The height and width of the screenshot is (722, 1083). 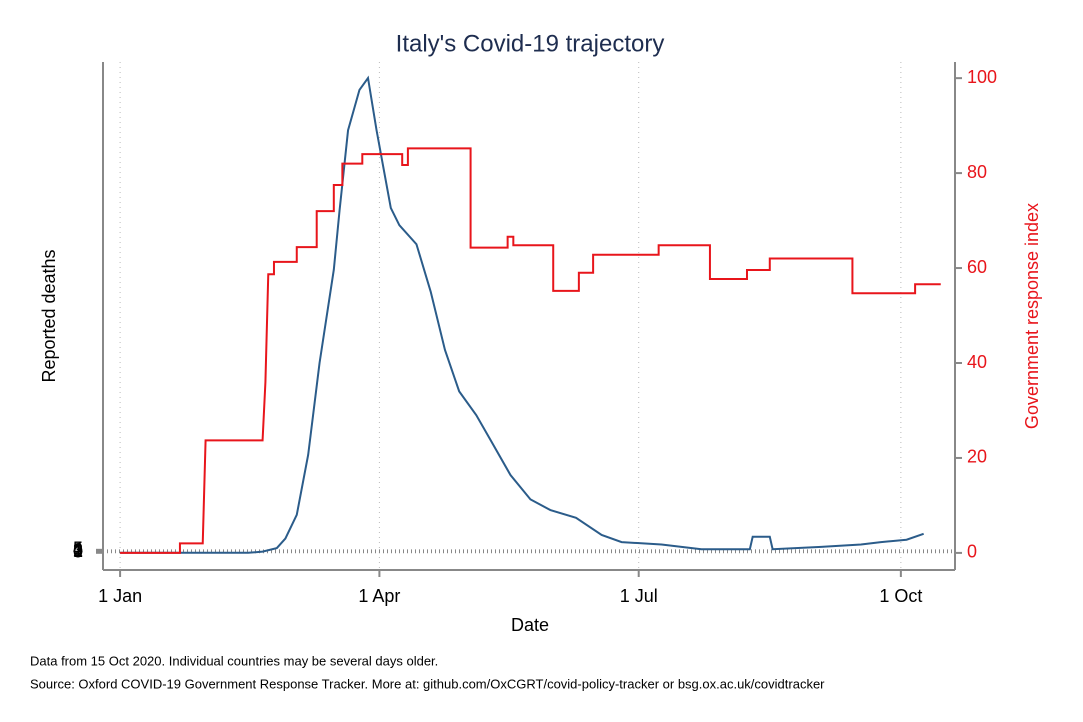 I want to click on y-tick-label: 2, so click(x=78, y=550).